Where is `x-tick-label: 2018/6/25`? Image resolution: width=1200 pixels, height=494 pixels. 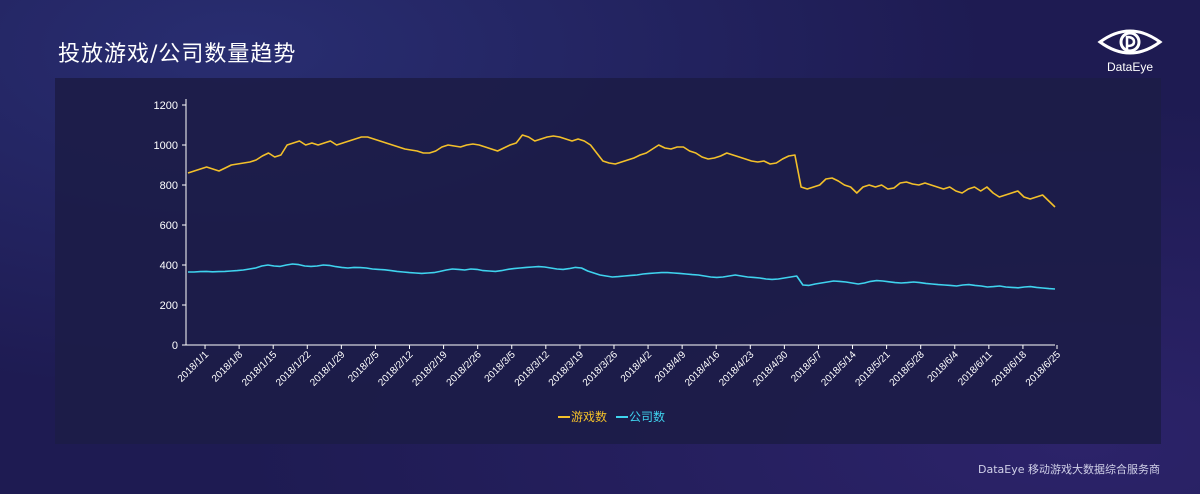
x-tick-label: 2018/6/25 is located at coordinates (1044, 369).